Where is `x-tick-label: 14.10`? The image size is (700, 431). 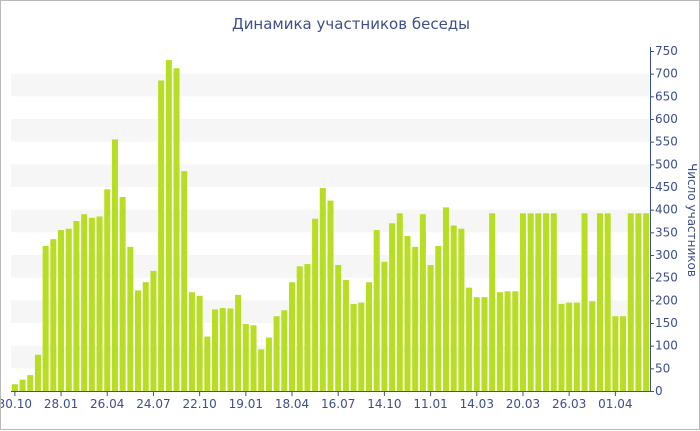
x-tick-label: 14.10 is located at coordinates (384, 404).